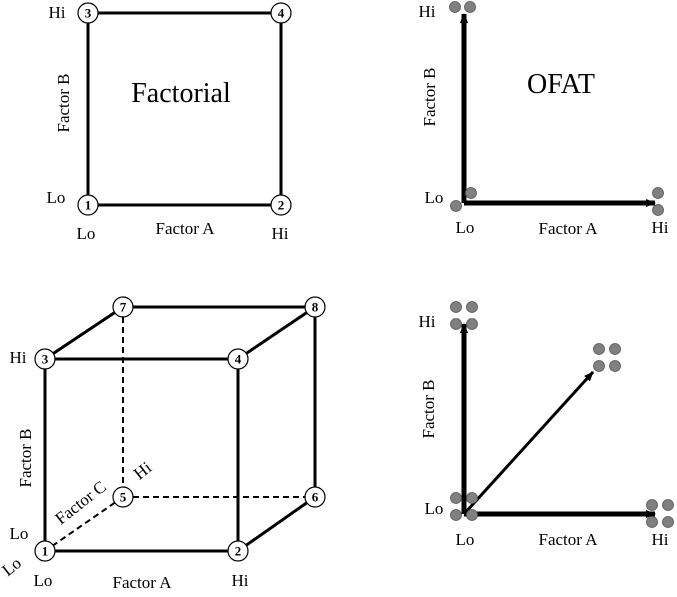 This screenshot has width=677, height=597. Describe the element at coordinates (434, 197) in the screenshot. I see `ofat-top-lo-y: Lo` at that location.